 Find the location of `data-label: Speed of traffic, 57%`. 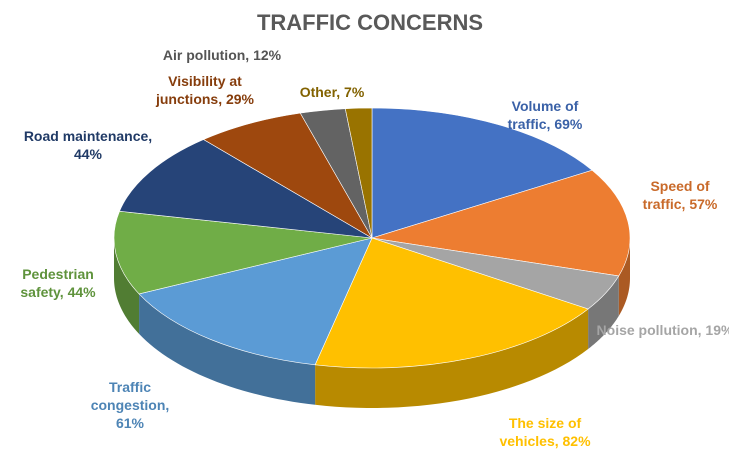

data-label: Speed of traffic, 57% is located at coordinates (680, 195).